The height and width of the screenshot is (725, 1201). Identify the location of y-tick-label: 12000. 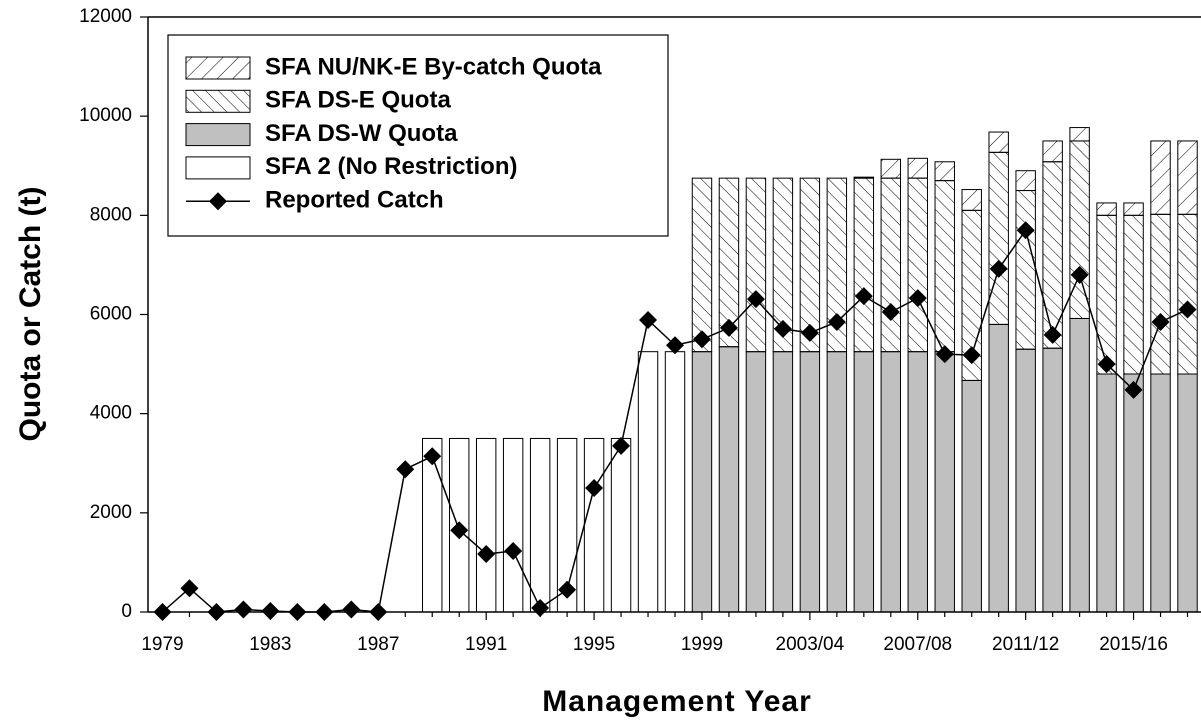
(105, 16).